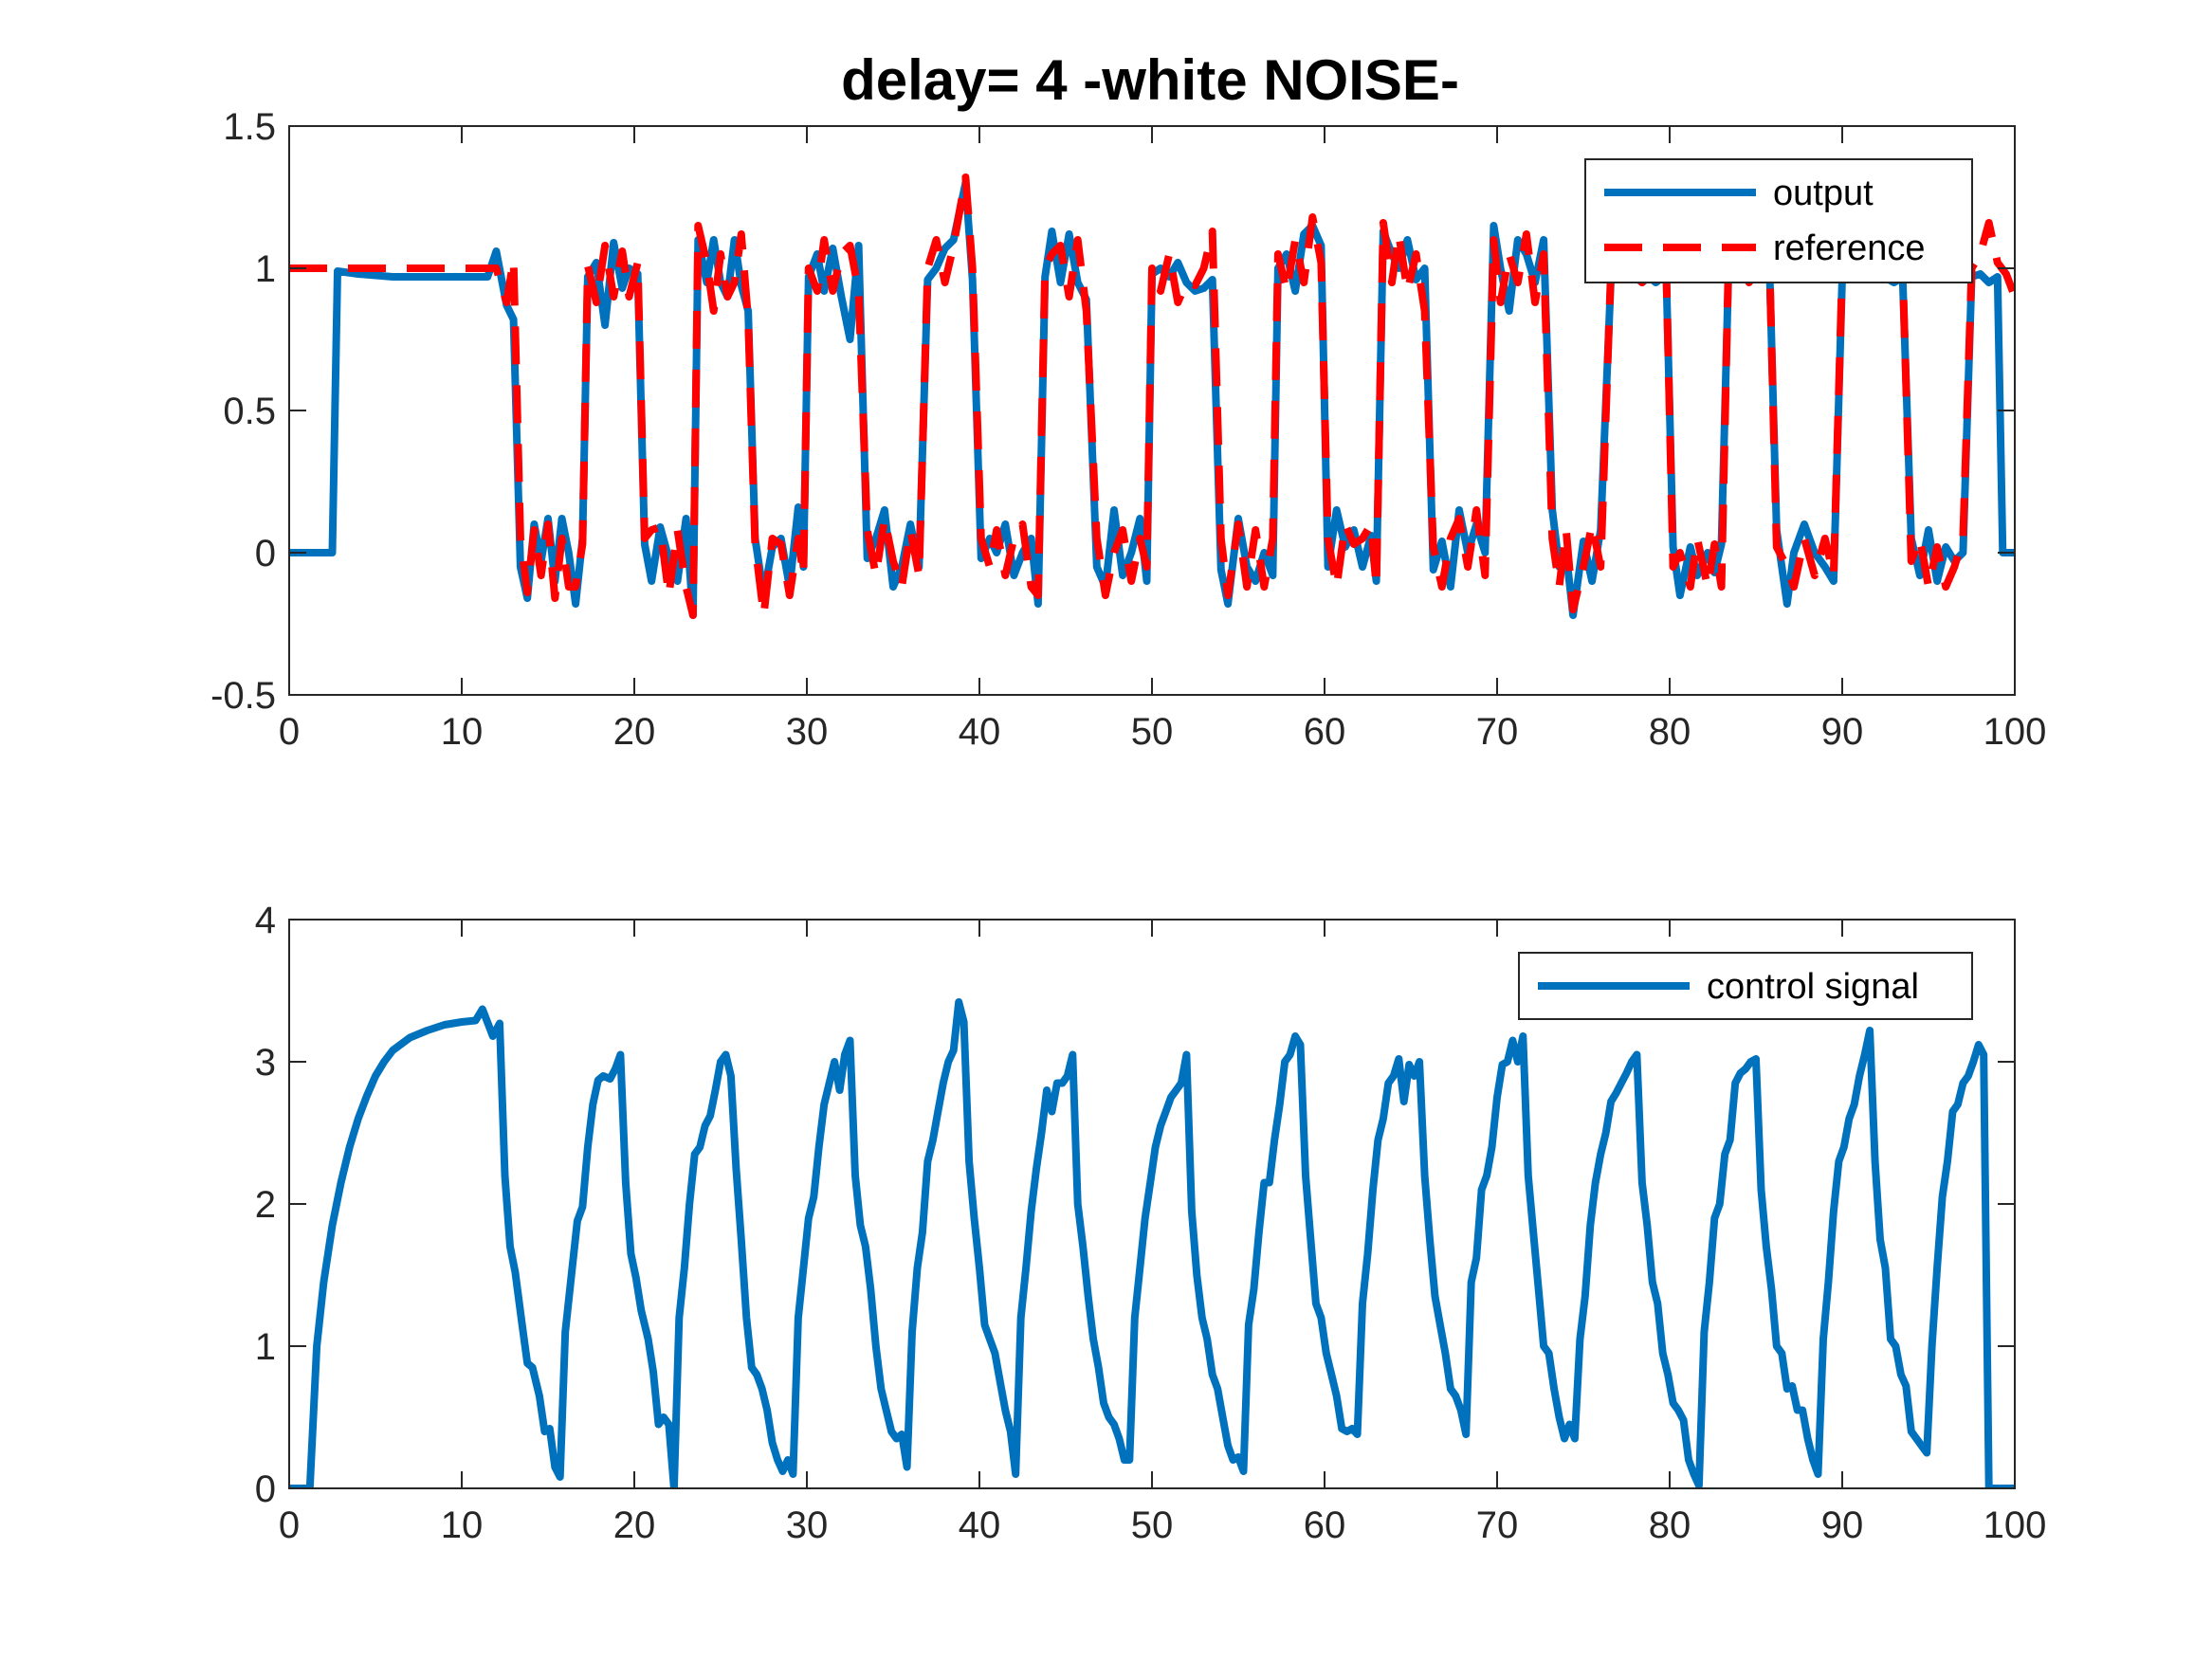  I want to click on bot-xtick-label: 80, so click(1670, 1525).